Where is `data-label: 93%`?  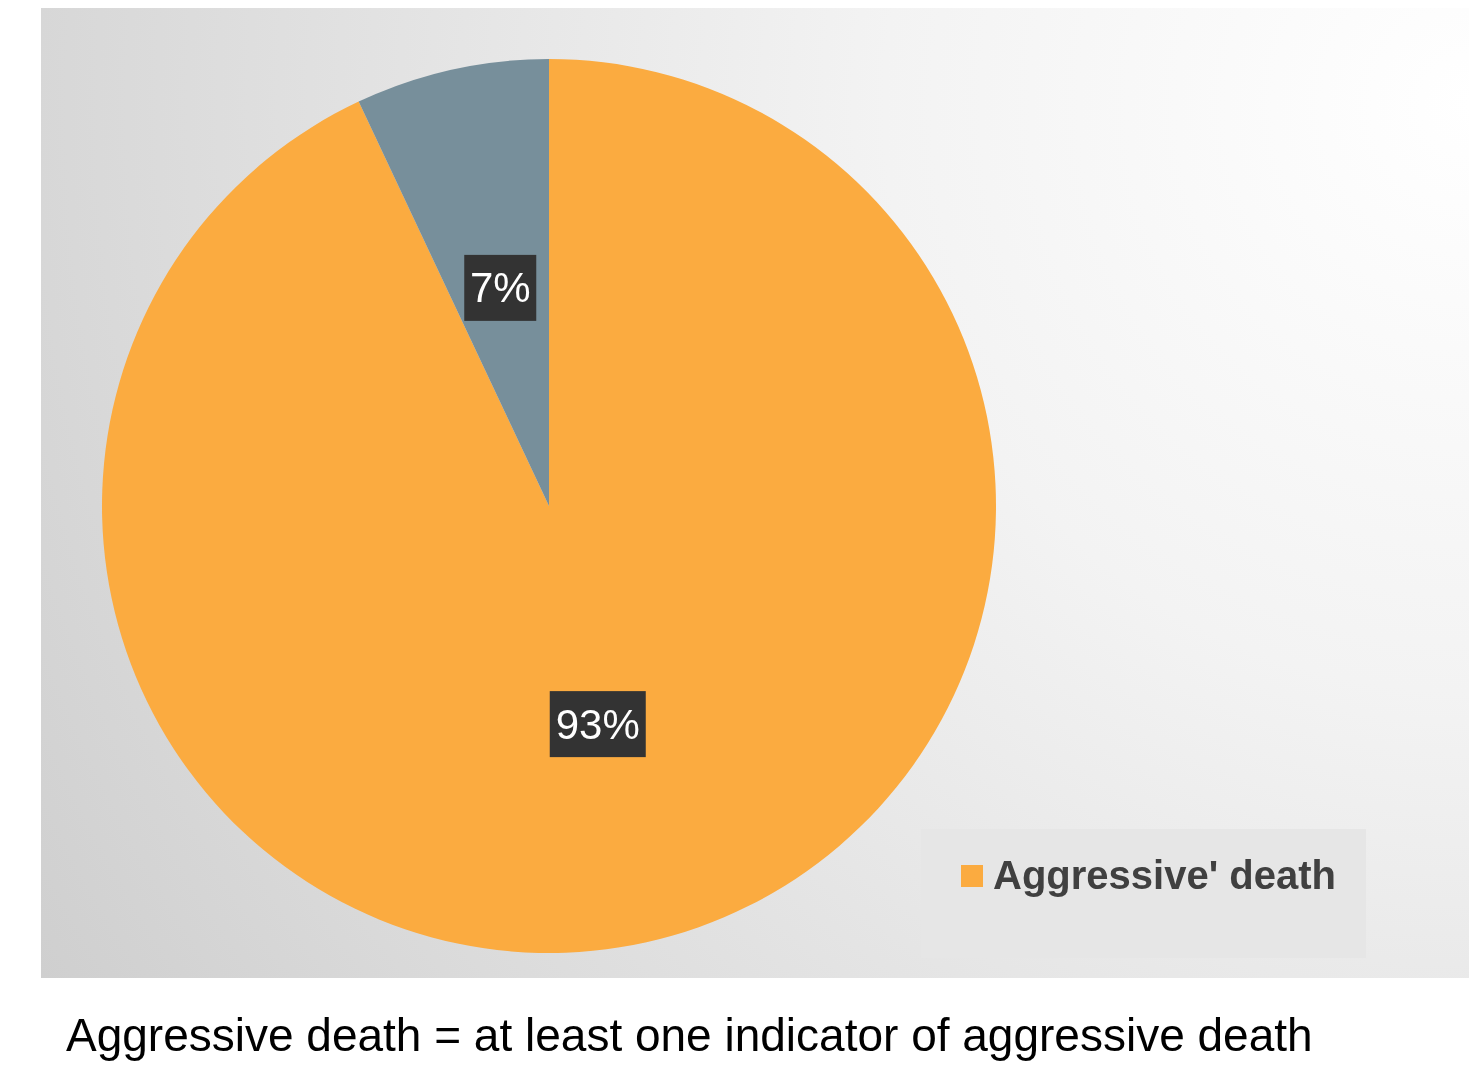 data-label: 93% is located at coordinates (597, 724).